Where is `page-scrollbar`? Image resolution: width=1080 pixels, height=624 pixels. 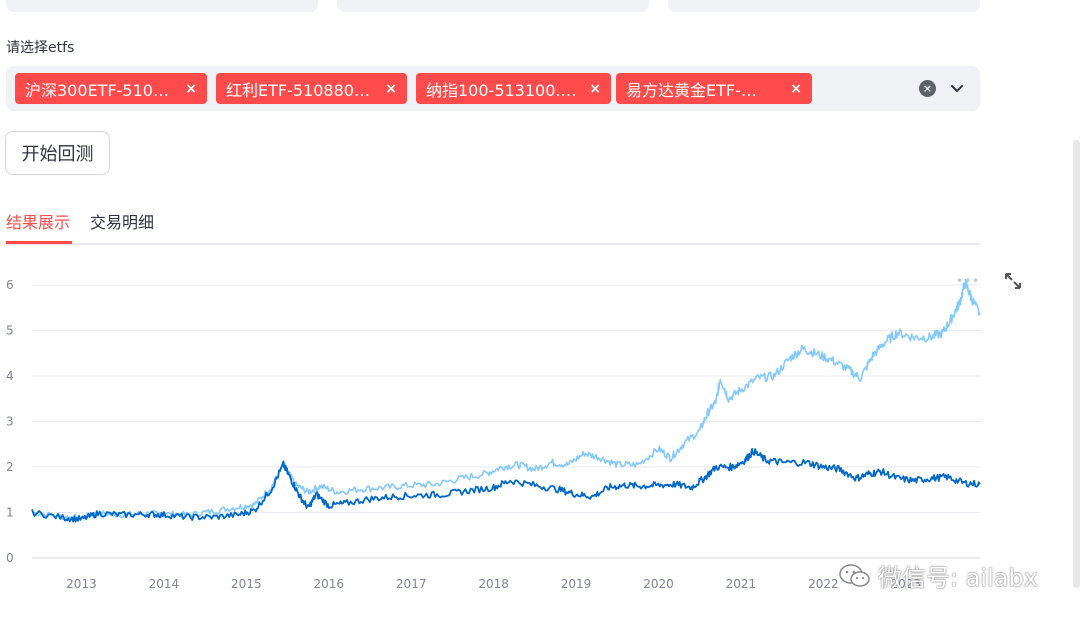
page-scrollbar is located at coordinates (1076, 364).